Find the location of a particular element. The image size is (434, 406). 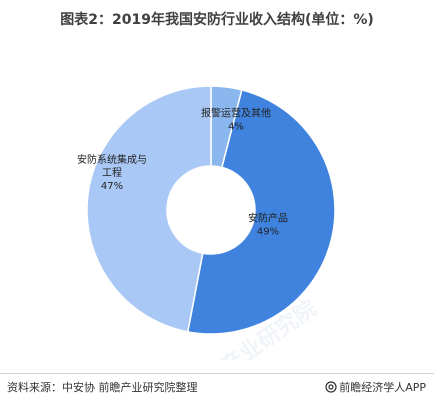

brand-credit: 前瞻经济学人APP is located at coordinates (375, 387).